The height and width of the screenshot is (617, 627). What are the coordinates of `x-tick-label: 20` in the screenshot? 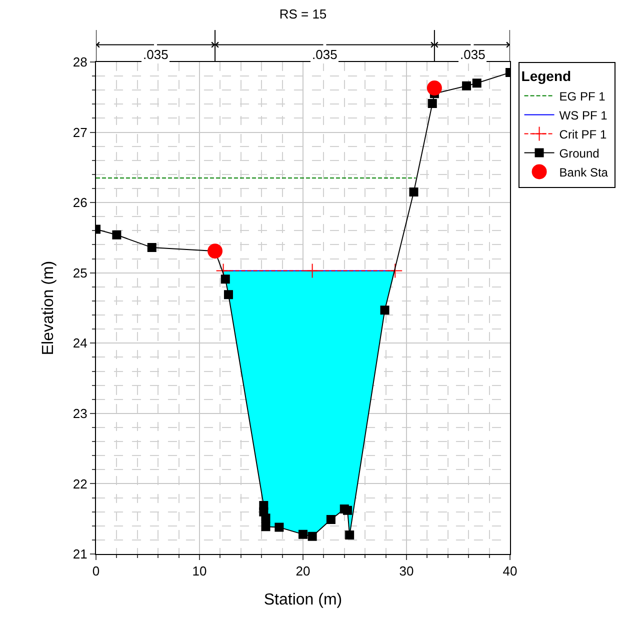 It's located at (303, 571).